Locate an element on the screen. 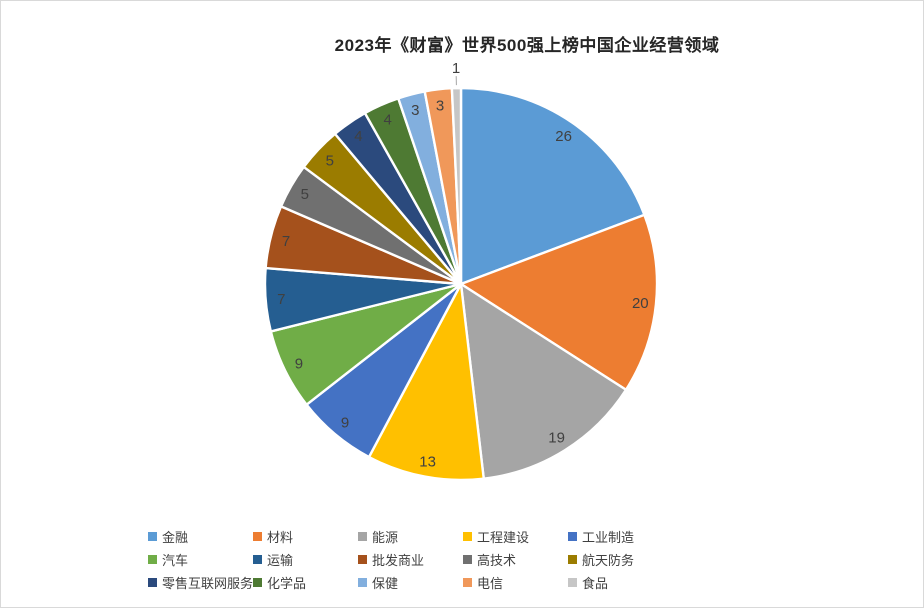  legend-row: 零售互联网服务 化学品 保健 电信 食品 is located at coordinates (478, 582).